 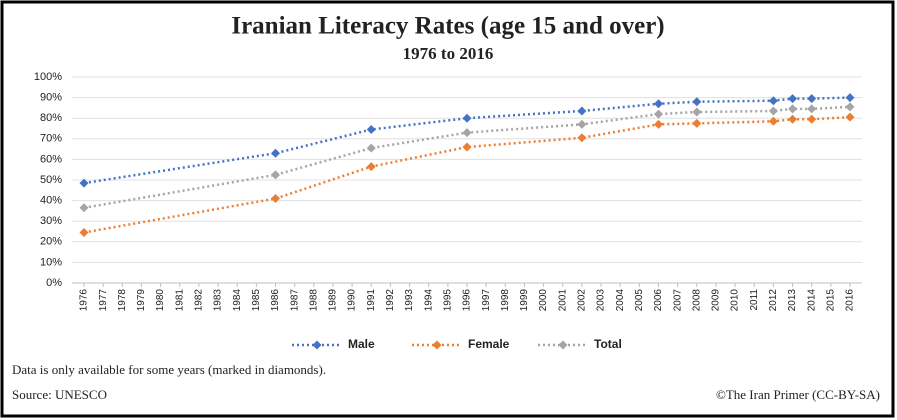 What do you see at coordinates (51, 262) in the screenshot?
I see `y-tick-label: 10%` at bounding box center [51, 262].